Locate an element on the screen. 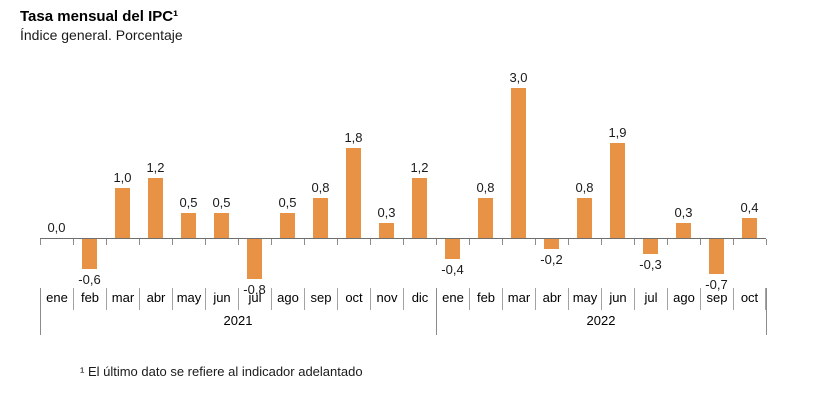 The height and width of the screenshot is (405, 827). bar-2021-sep is located at coordinates (320, 218).